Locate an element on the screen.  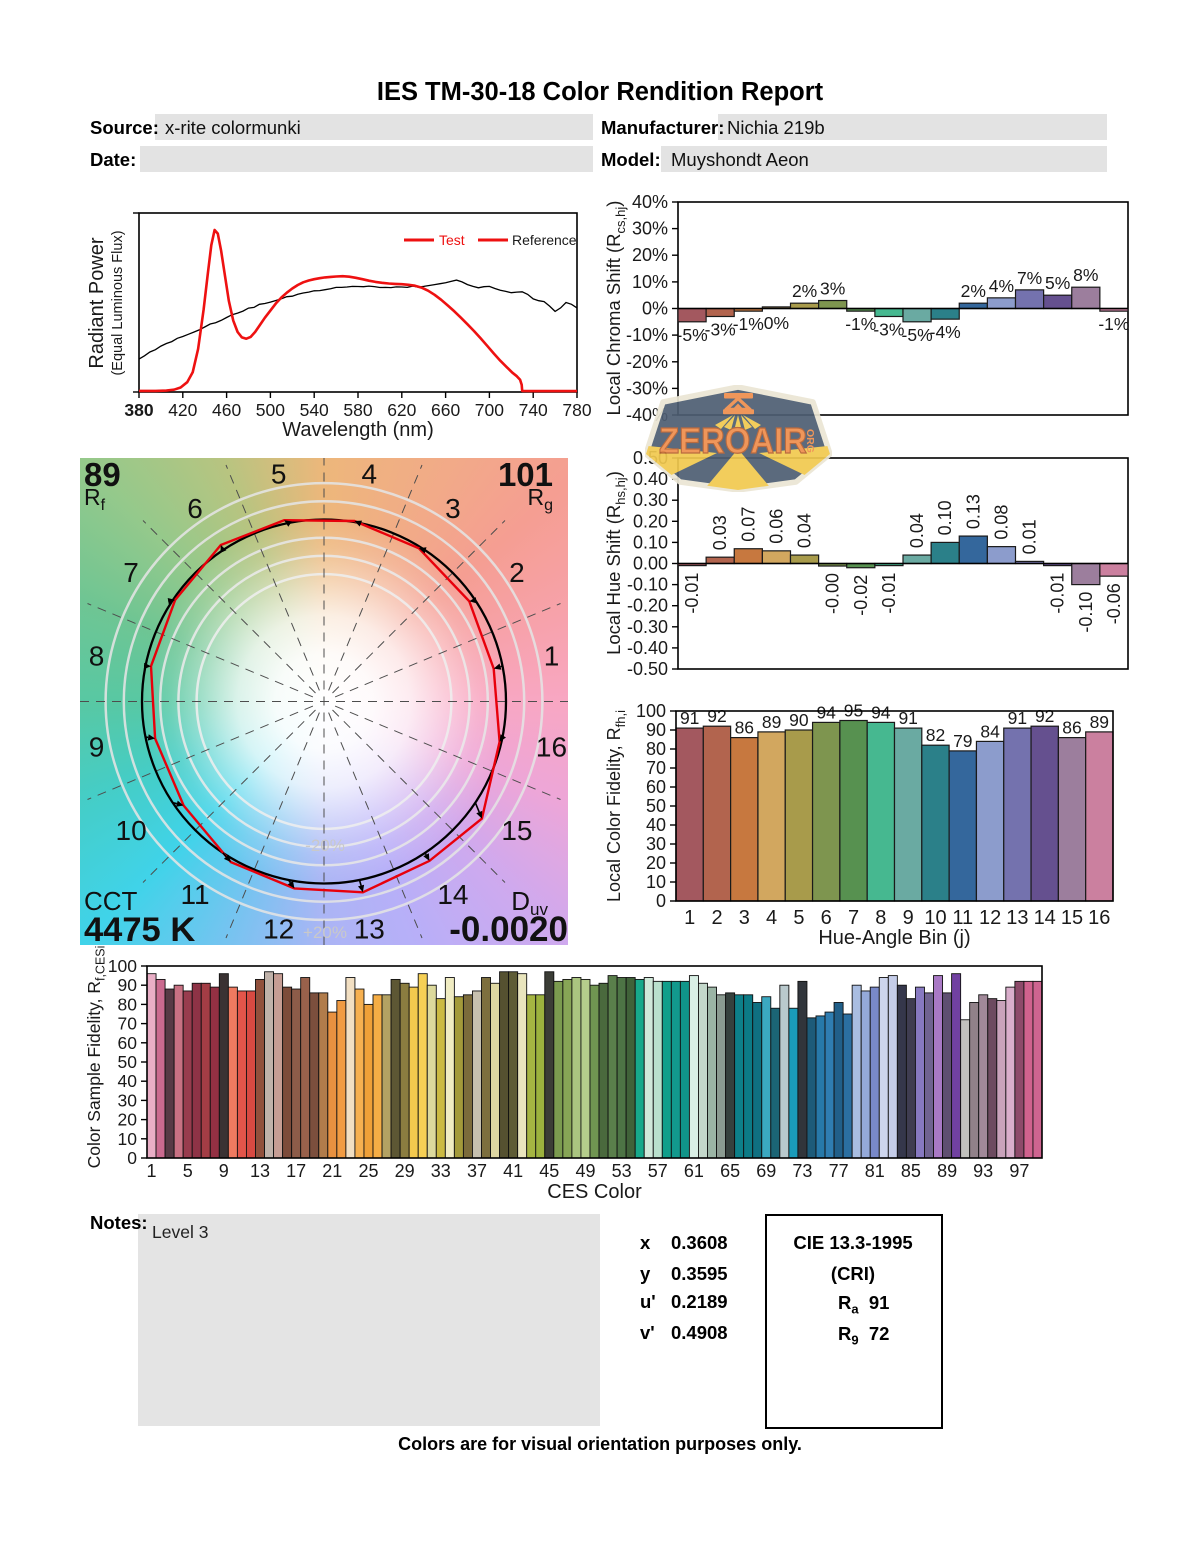
svg-text: 7 is located at coordinates (853, 918).